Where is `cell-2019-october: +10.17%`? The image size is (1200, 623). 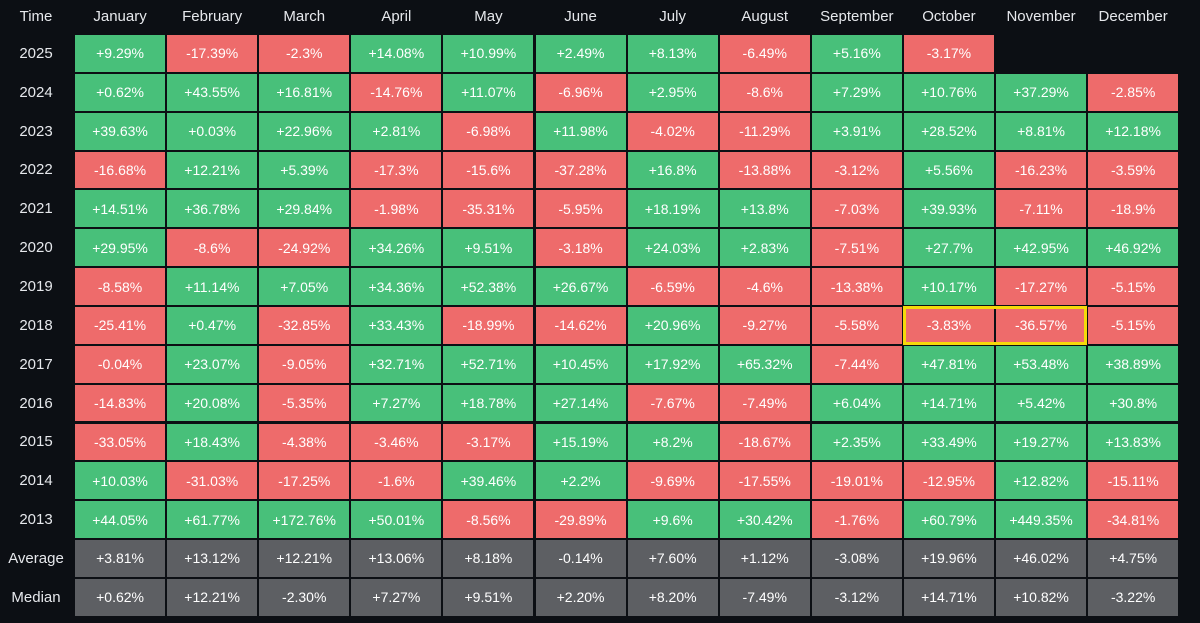
cell-2019-october: +10.17% is located at coordinates (948, 286).